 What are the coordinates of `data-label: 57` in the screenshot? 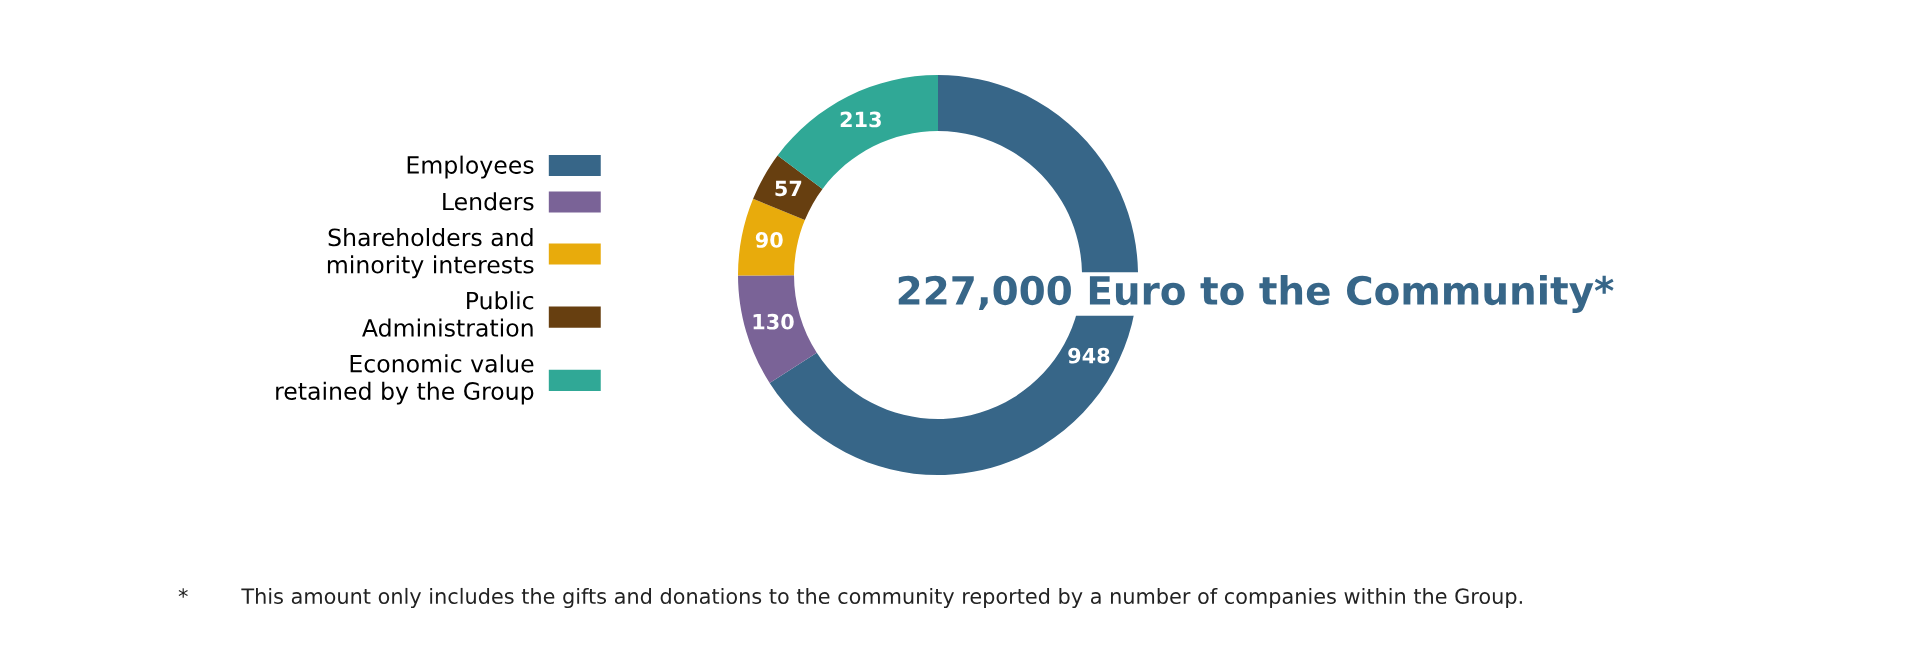 It's located at (788, 188).